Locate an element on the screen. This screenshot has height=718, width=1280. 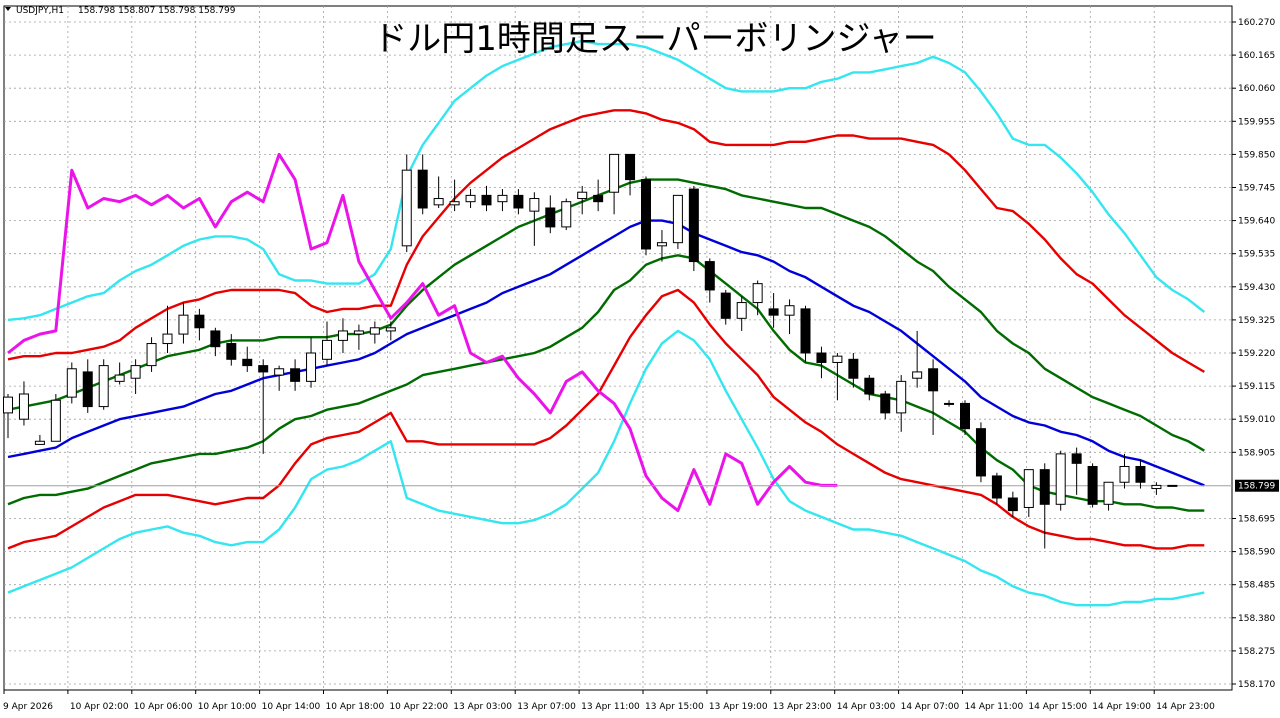
y-tick-label: 159.535 is located at coordinates (1256, 255).